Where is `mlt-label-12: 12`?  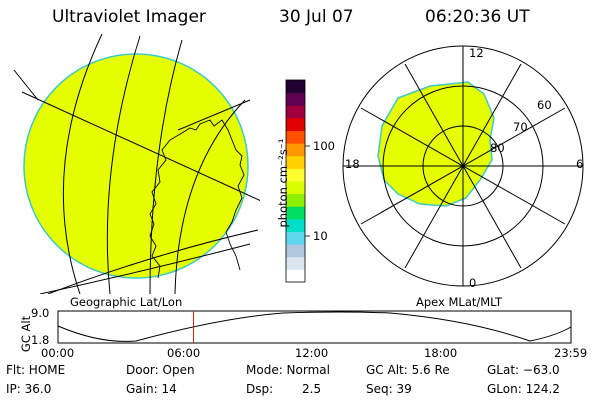 mlt-label-12: 12 is located at coordinates (476, 53).